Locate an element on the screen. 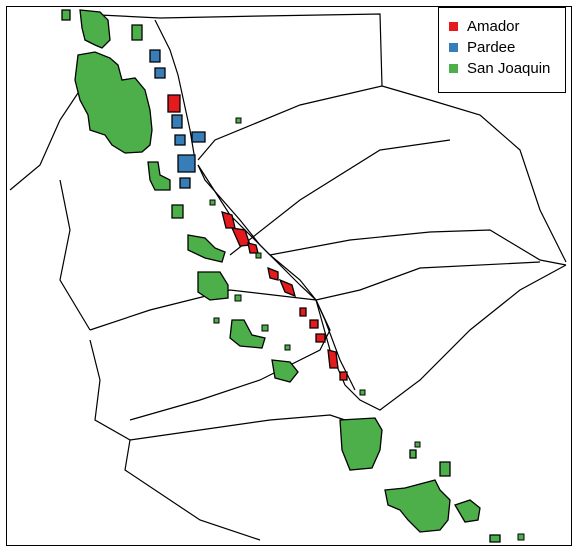 The height and width of the screenshot is (552, 576). boundary-north is located at coordinates (241, 87).